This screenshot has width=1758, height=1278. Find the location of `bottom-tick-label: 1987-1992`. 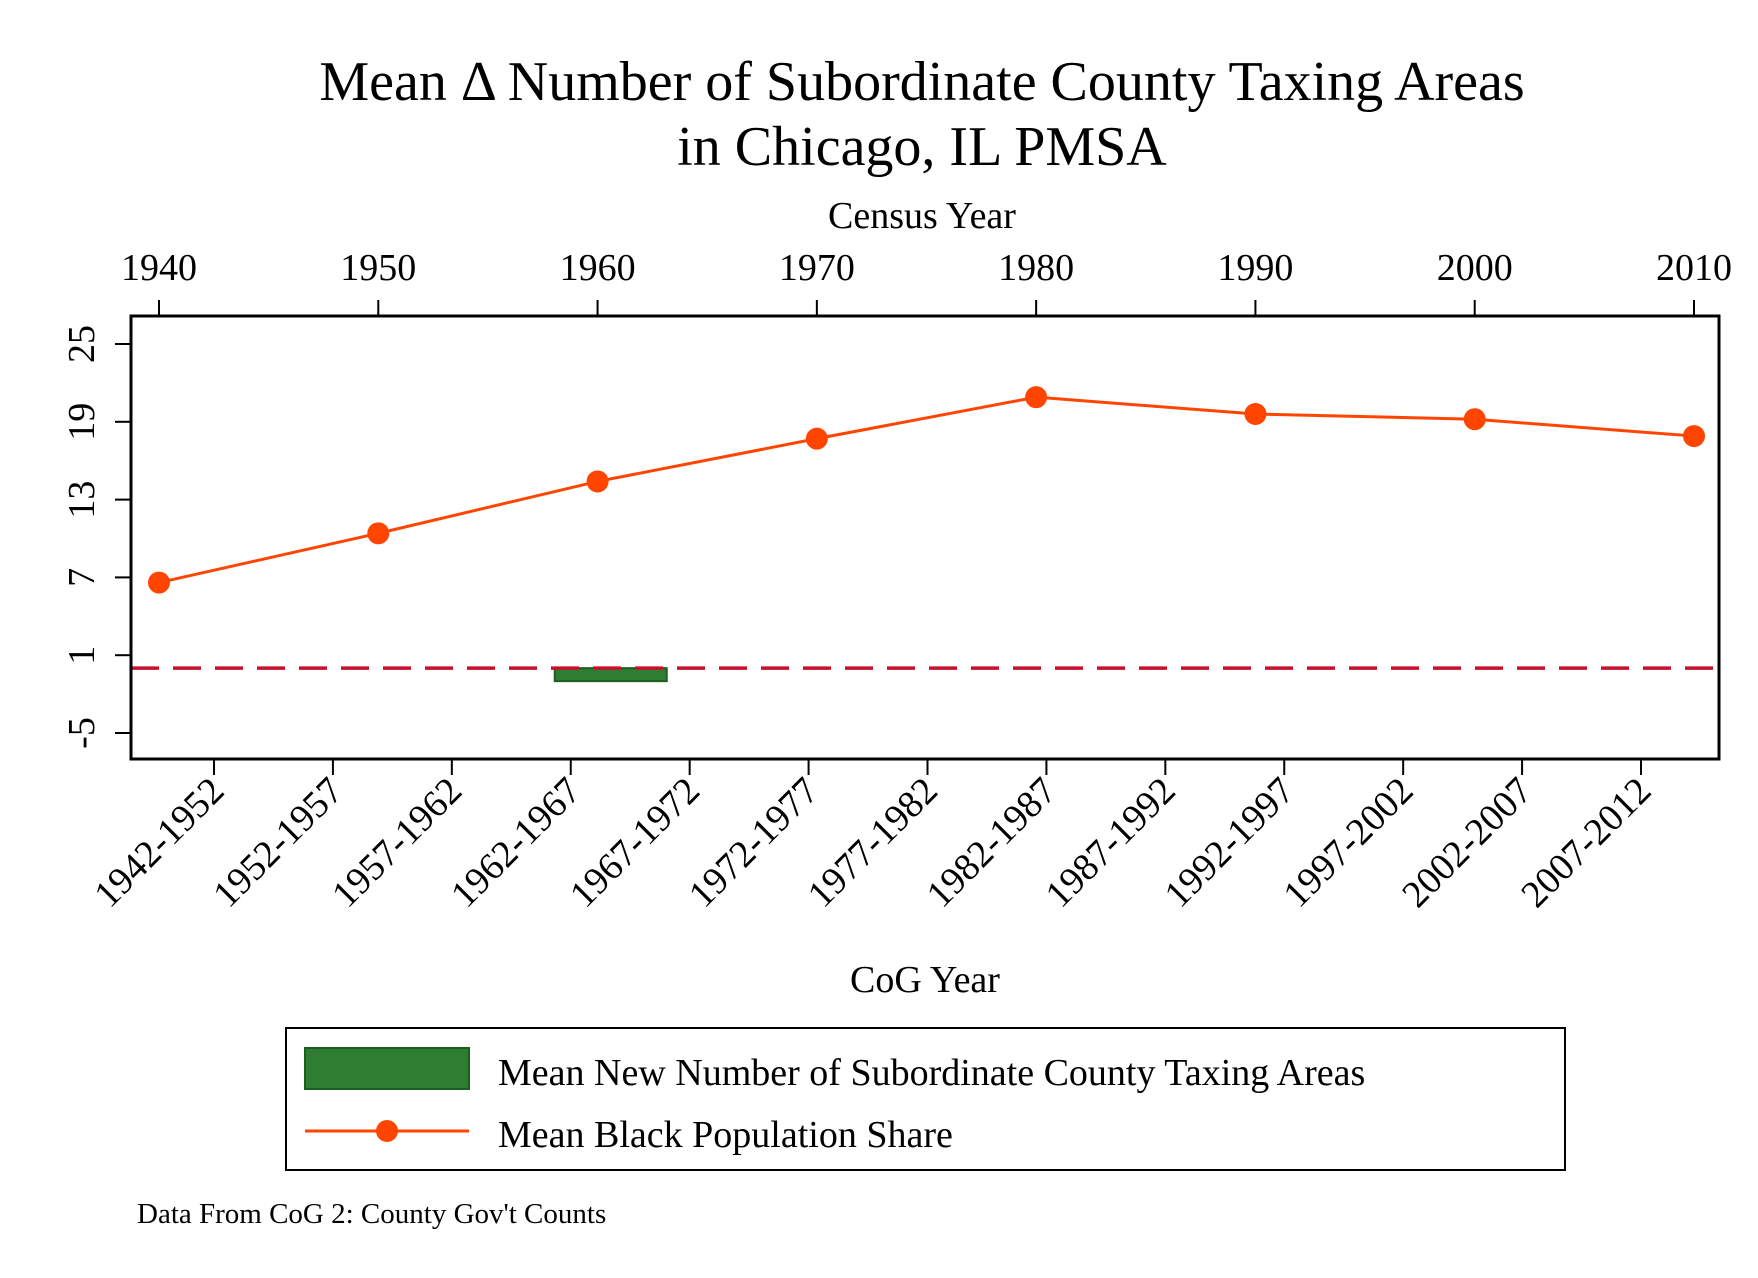

bottom-tick-label: 1987-1992 is located at coordinates (1111, 843).